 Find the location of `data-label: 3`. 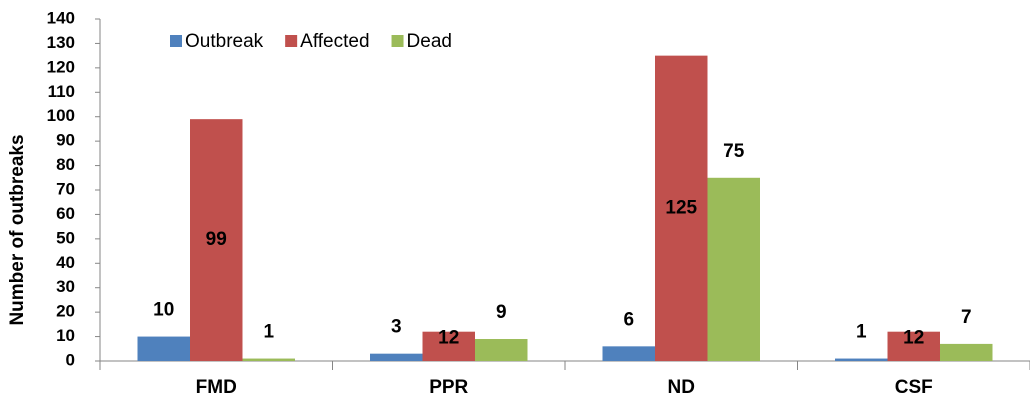

data-label: 3 is located at coordinates (396, 327).